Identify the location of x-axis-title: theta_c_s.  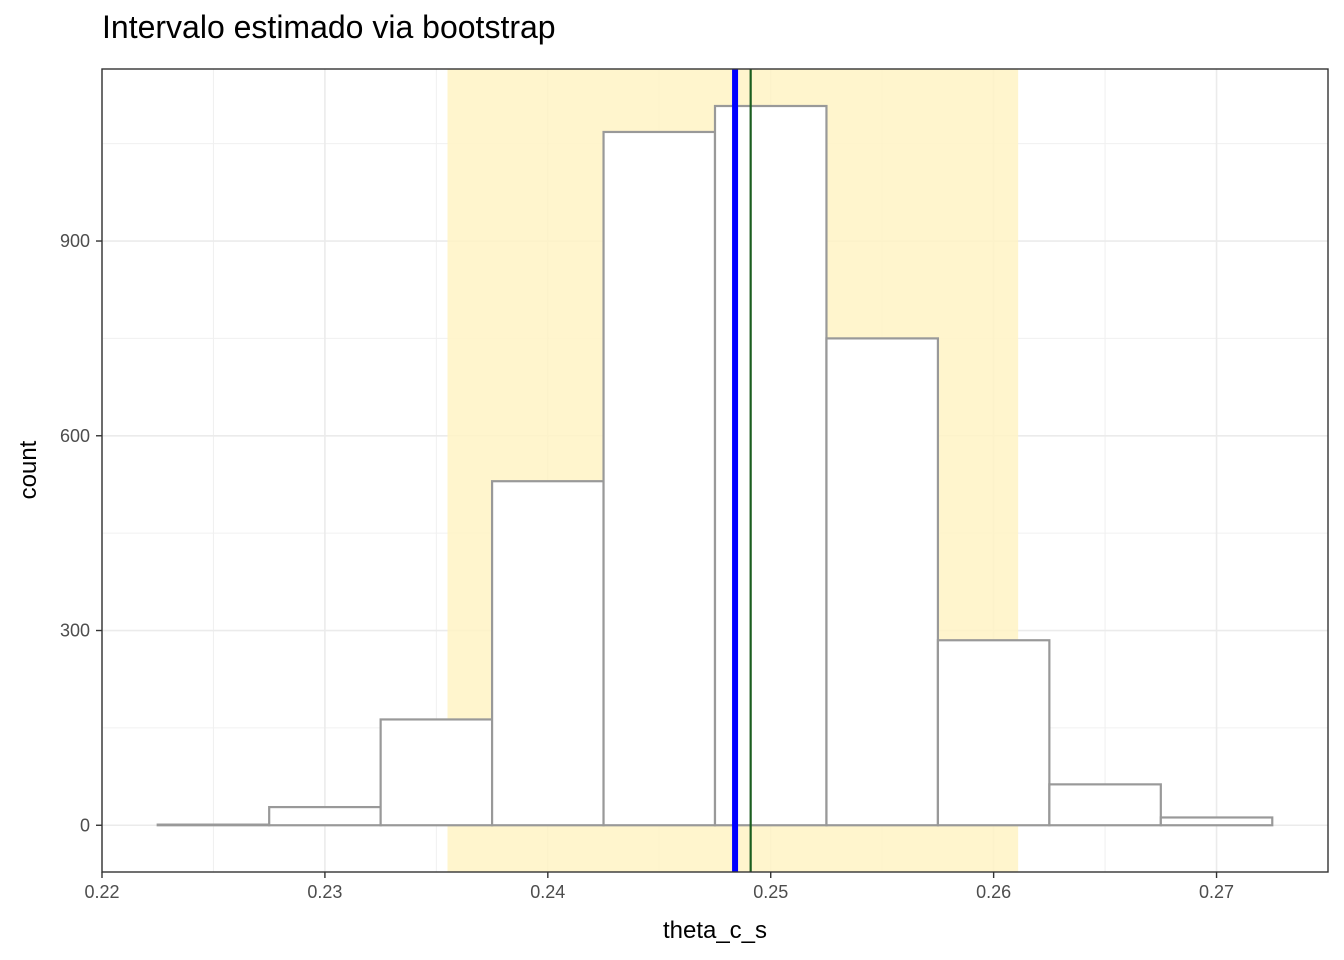
(715, 930).